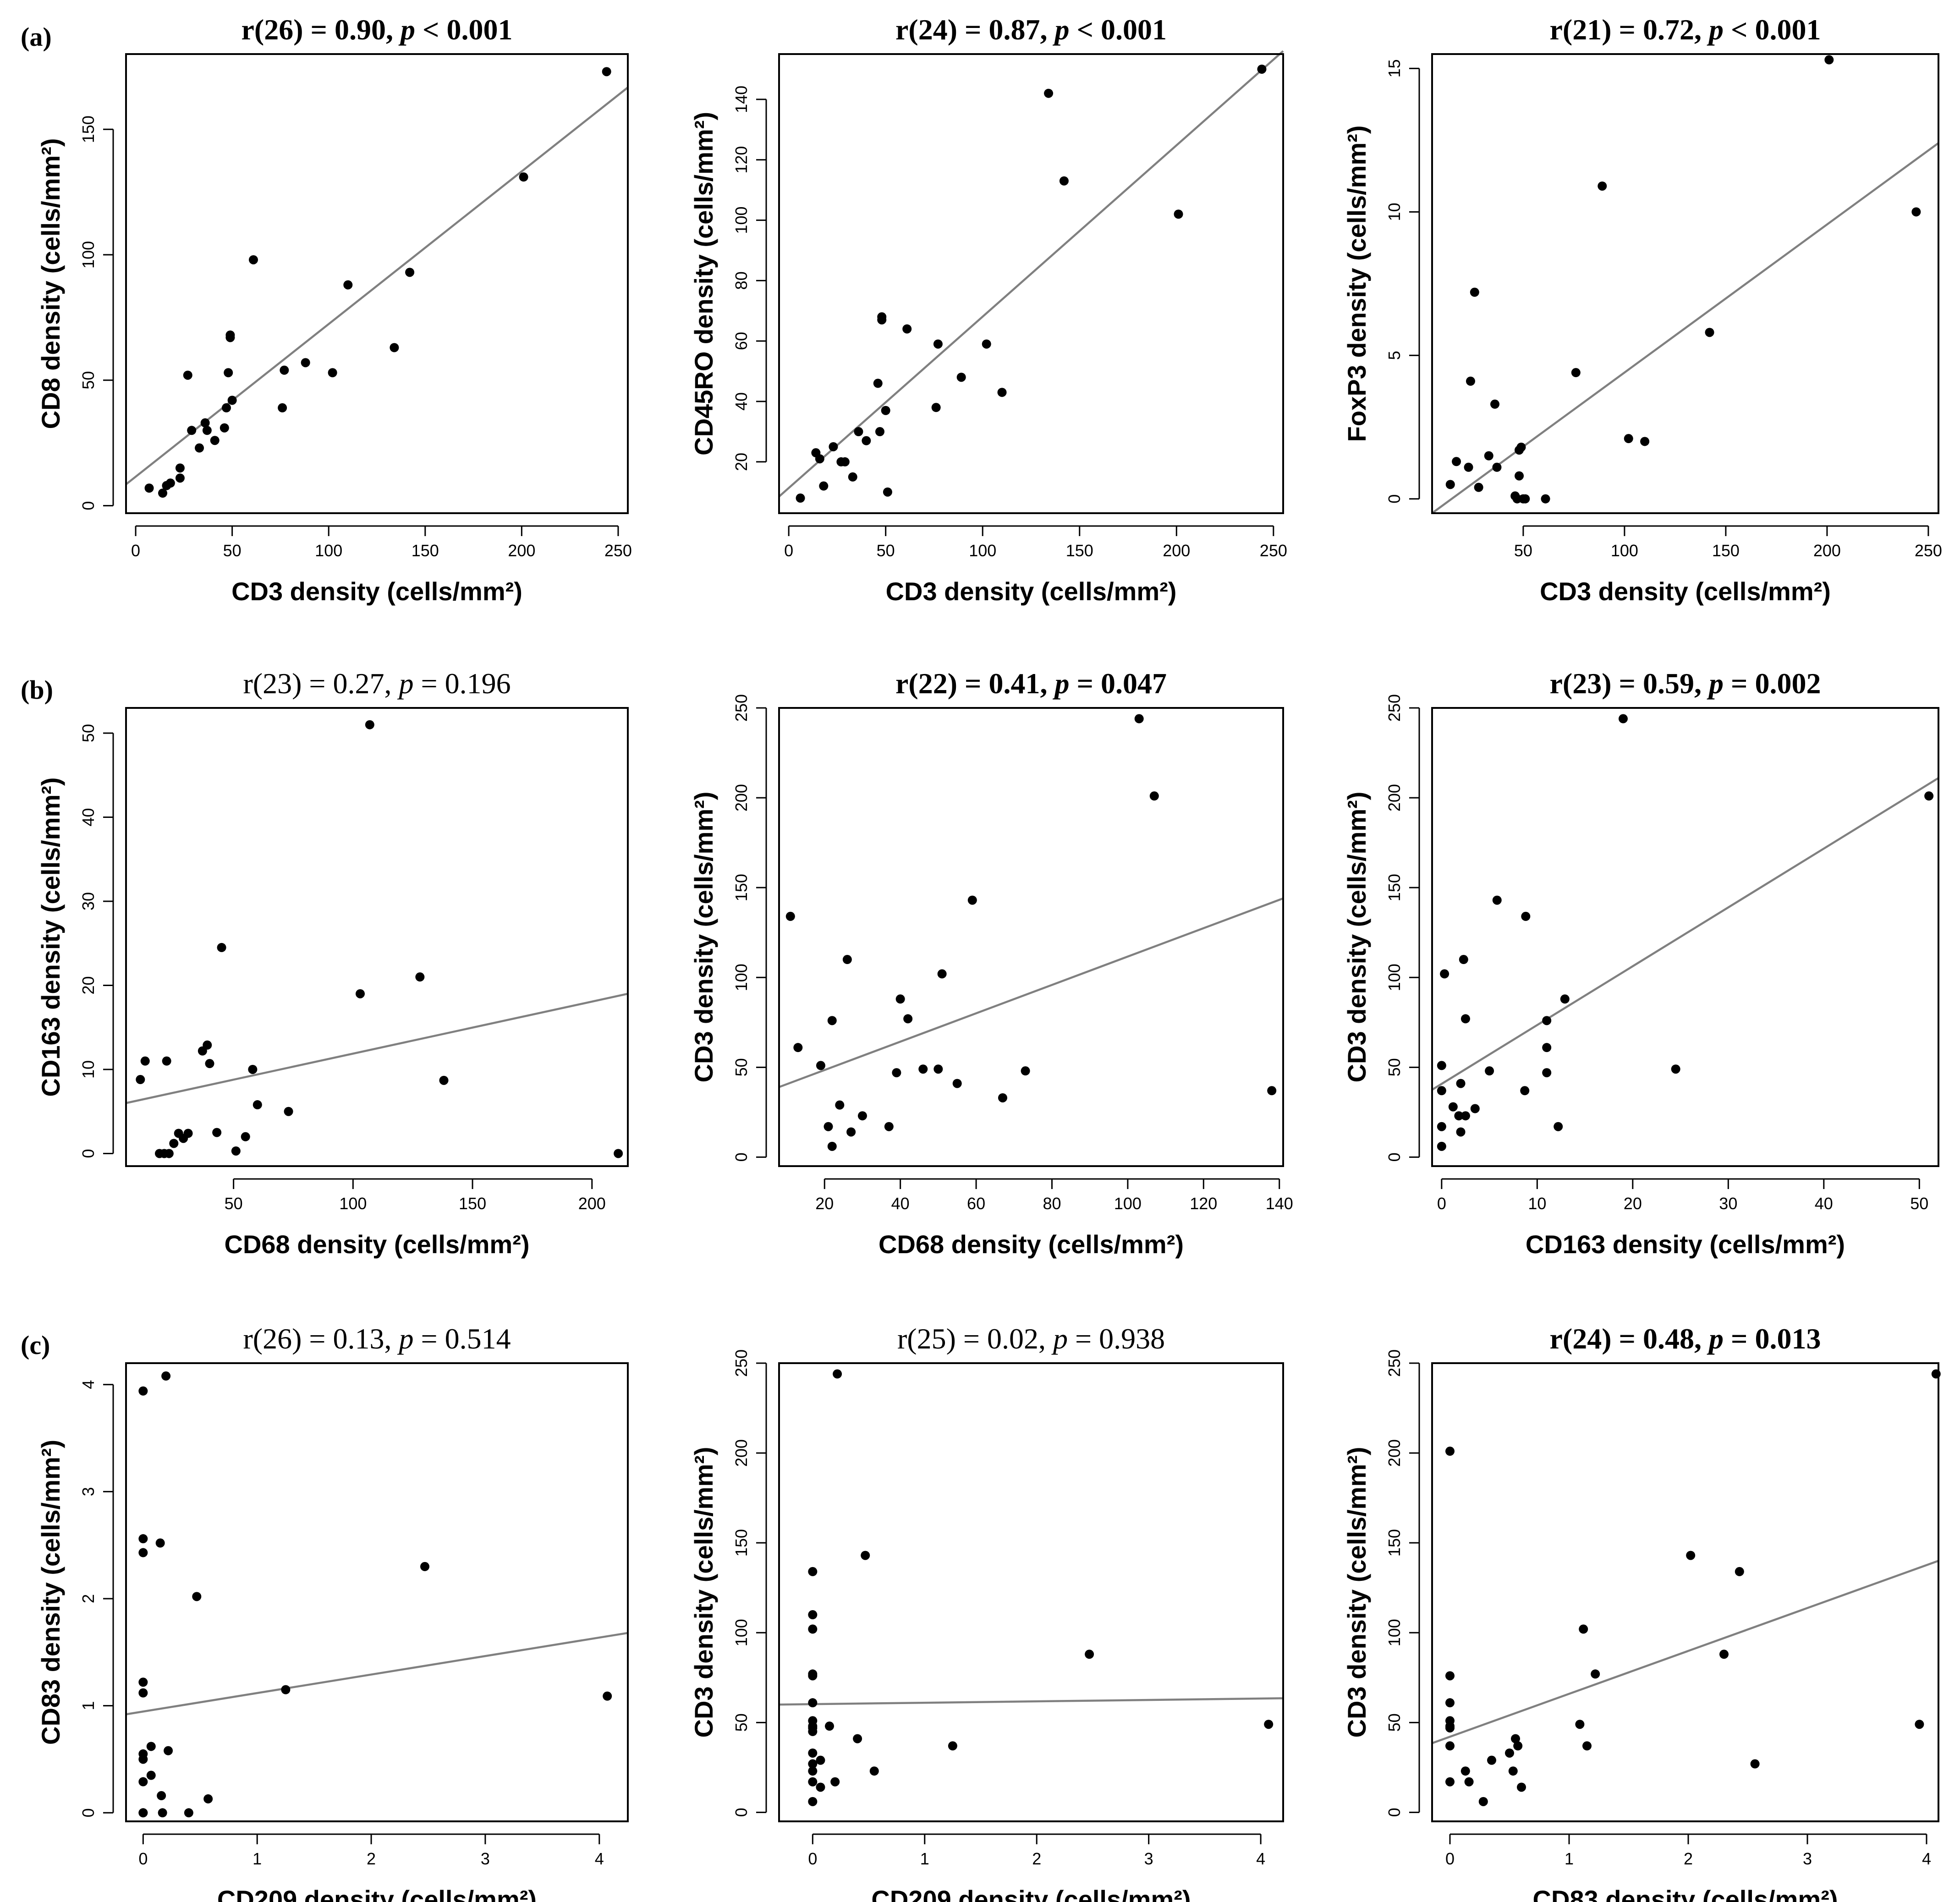 This screenshot has width=1960, height=1902. Describe the element at coordinates (1772, 684) in the screenshot. I see `plot-title-part: = 0.002` at that location.